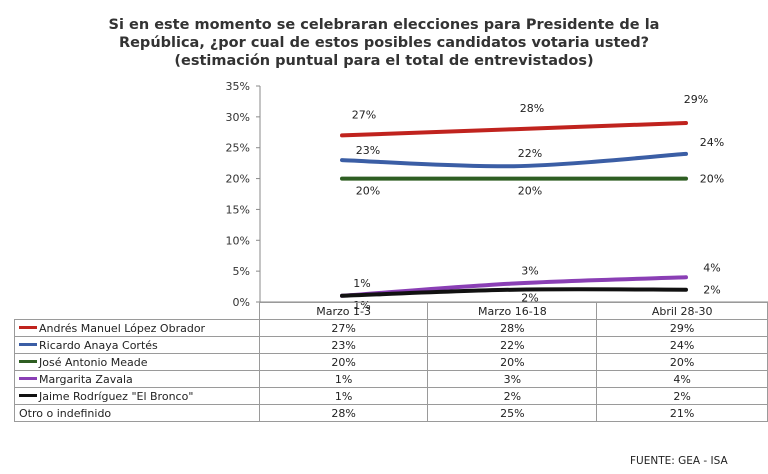 This screenshot has height=474, width=768. Describe the element at coordinates (137, 413) in the screenshot. I see `series-label-cell: Otro o indefinido` at that location.